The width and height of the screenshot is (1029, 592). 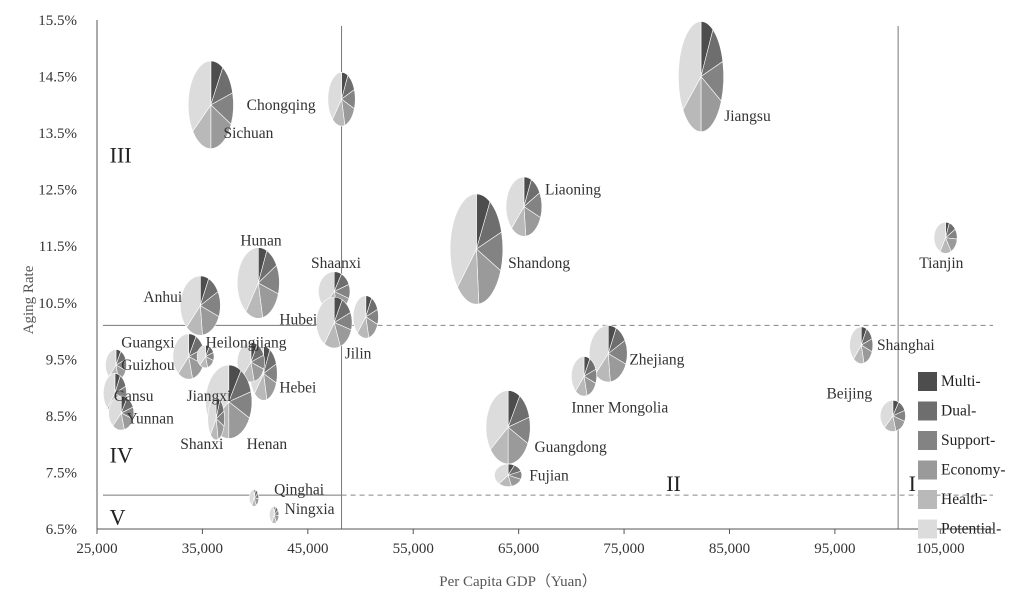 I want to click on bubble-jilin, so click(x=365, y=317).